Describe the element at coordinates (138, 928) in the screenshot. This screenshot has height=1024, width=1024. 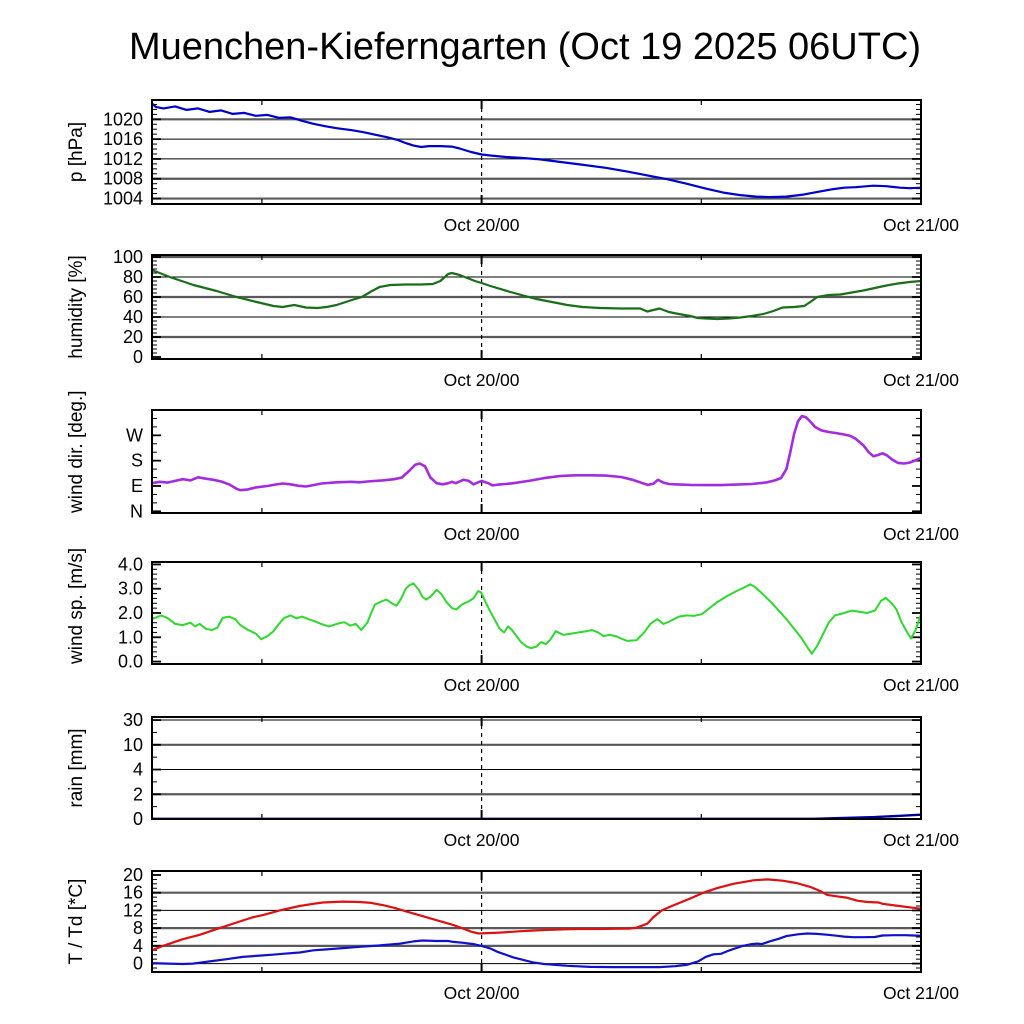
I see `y-tick-label: 8` at that location.